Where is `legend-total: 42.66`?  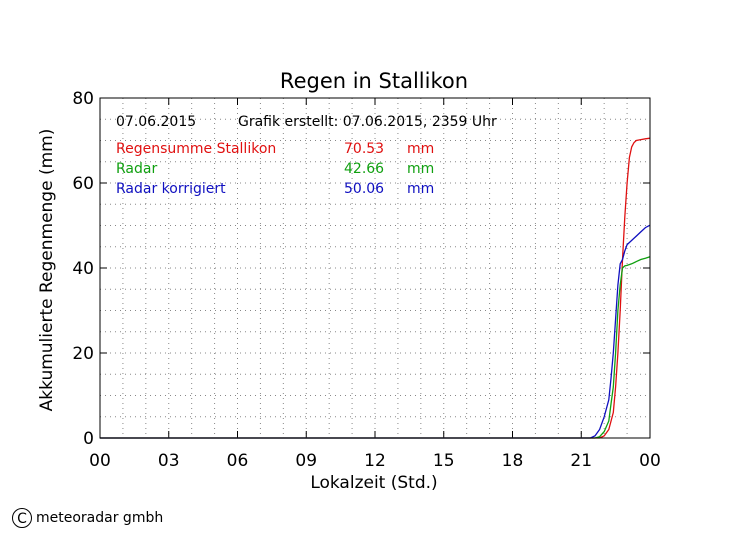 legend-total: 42.66 is located at coordinates (364, 169).